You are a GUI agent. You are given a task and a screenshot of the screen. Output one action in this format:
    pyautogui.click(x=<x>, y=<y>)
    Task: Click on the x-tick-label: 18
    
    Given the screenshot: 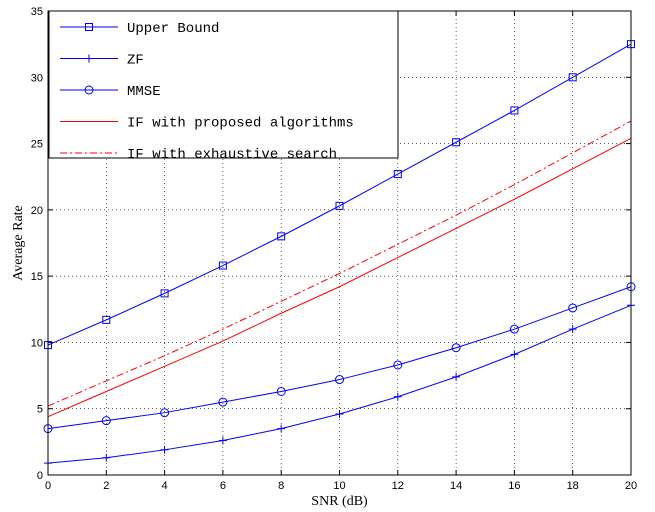 What is the action you would take?
    pyautogui.click(x=573, y=486)
    